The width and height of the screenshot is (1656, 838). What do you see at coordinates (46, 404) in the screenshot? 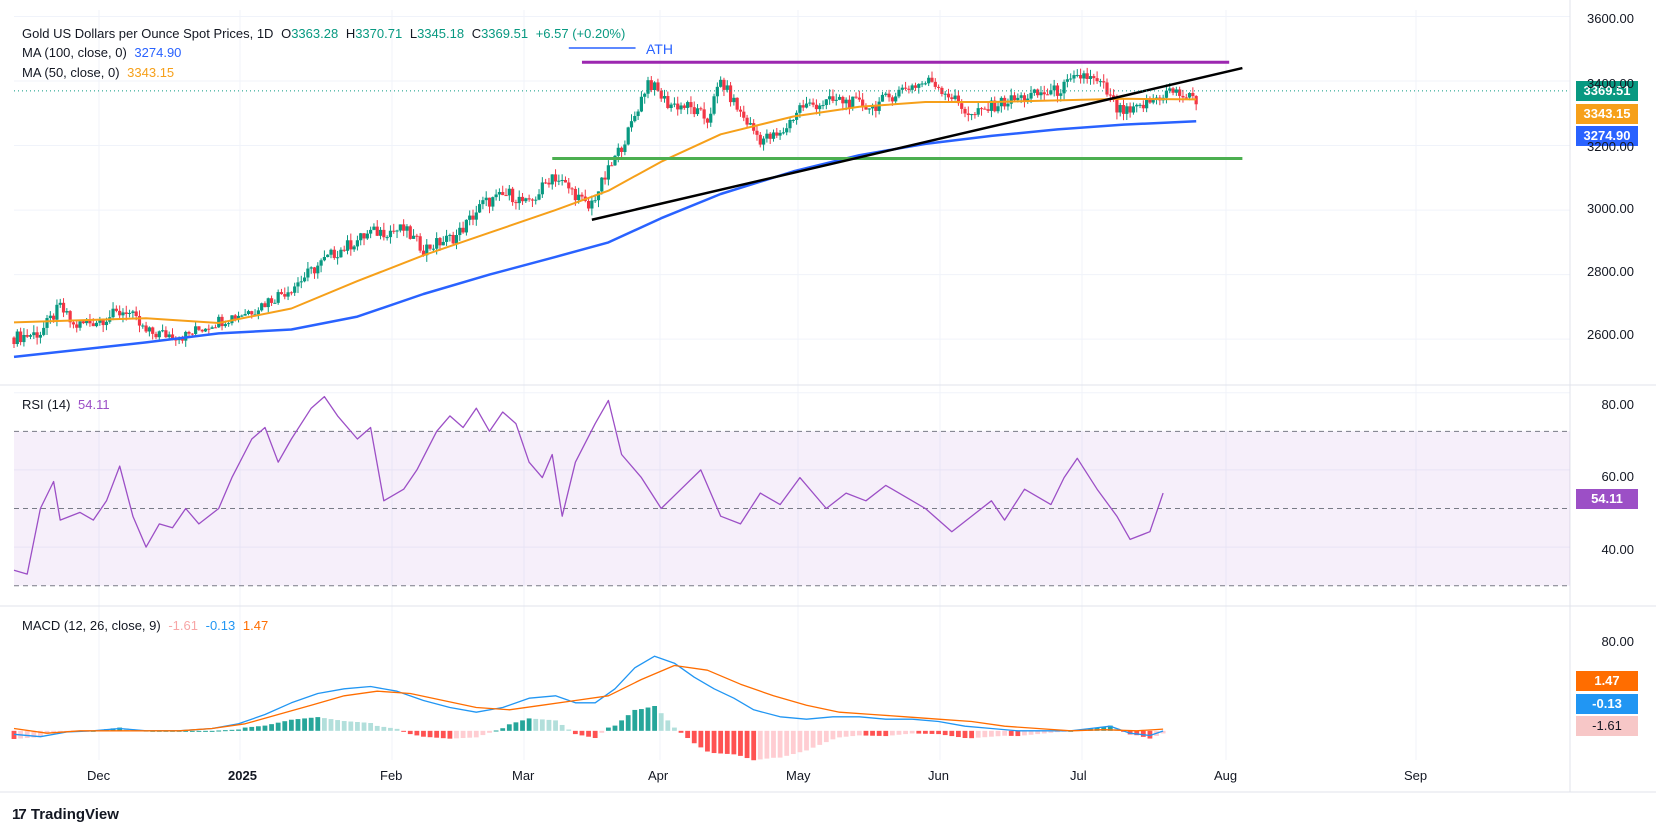
I see `rsi-label: RSI (14)` at bounding box center [46, 404].